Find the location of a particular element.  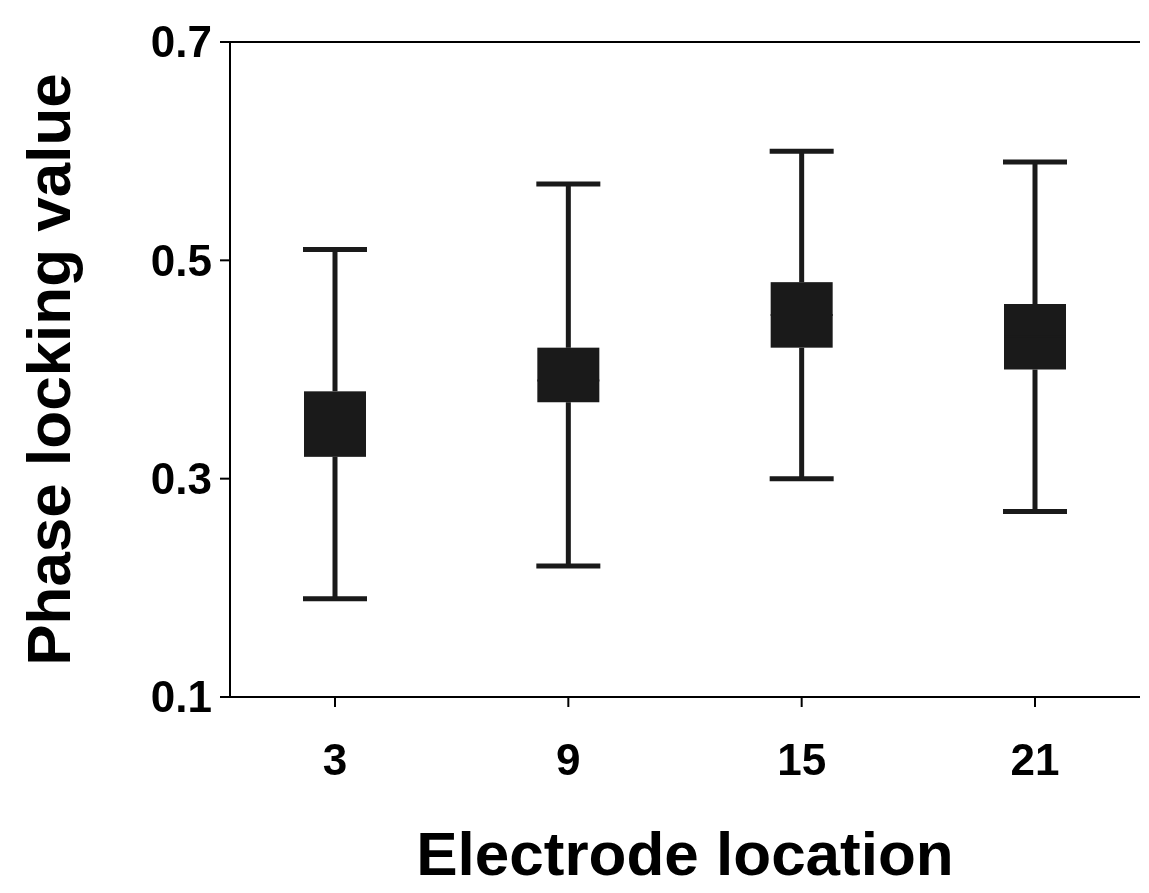

y-axis-title: Phase locking value is located at coordinates (48, 369).